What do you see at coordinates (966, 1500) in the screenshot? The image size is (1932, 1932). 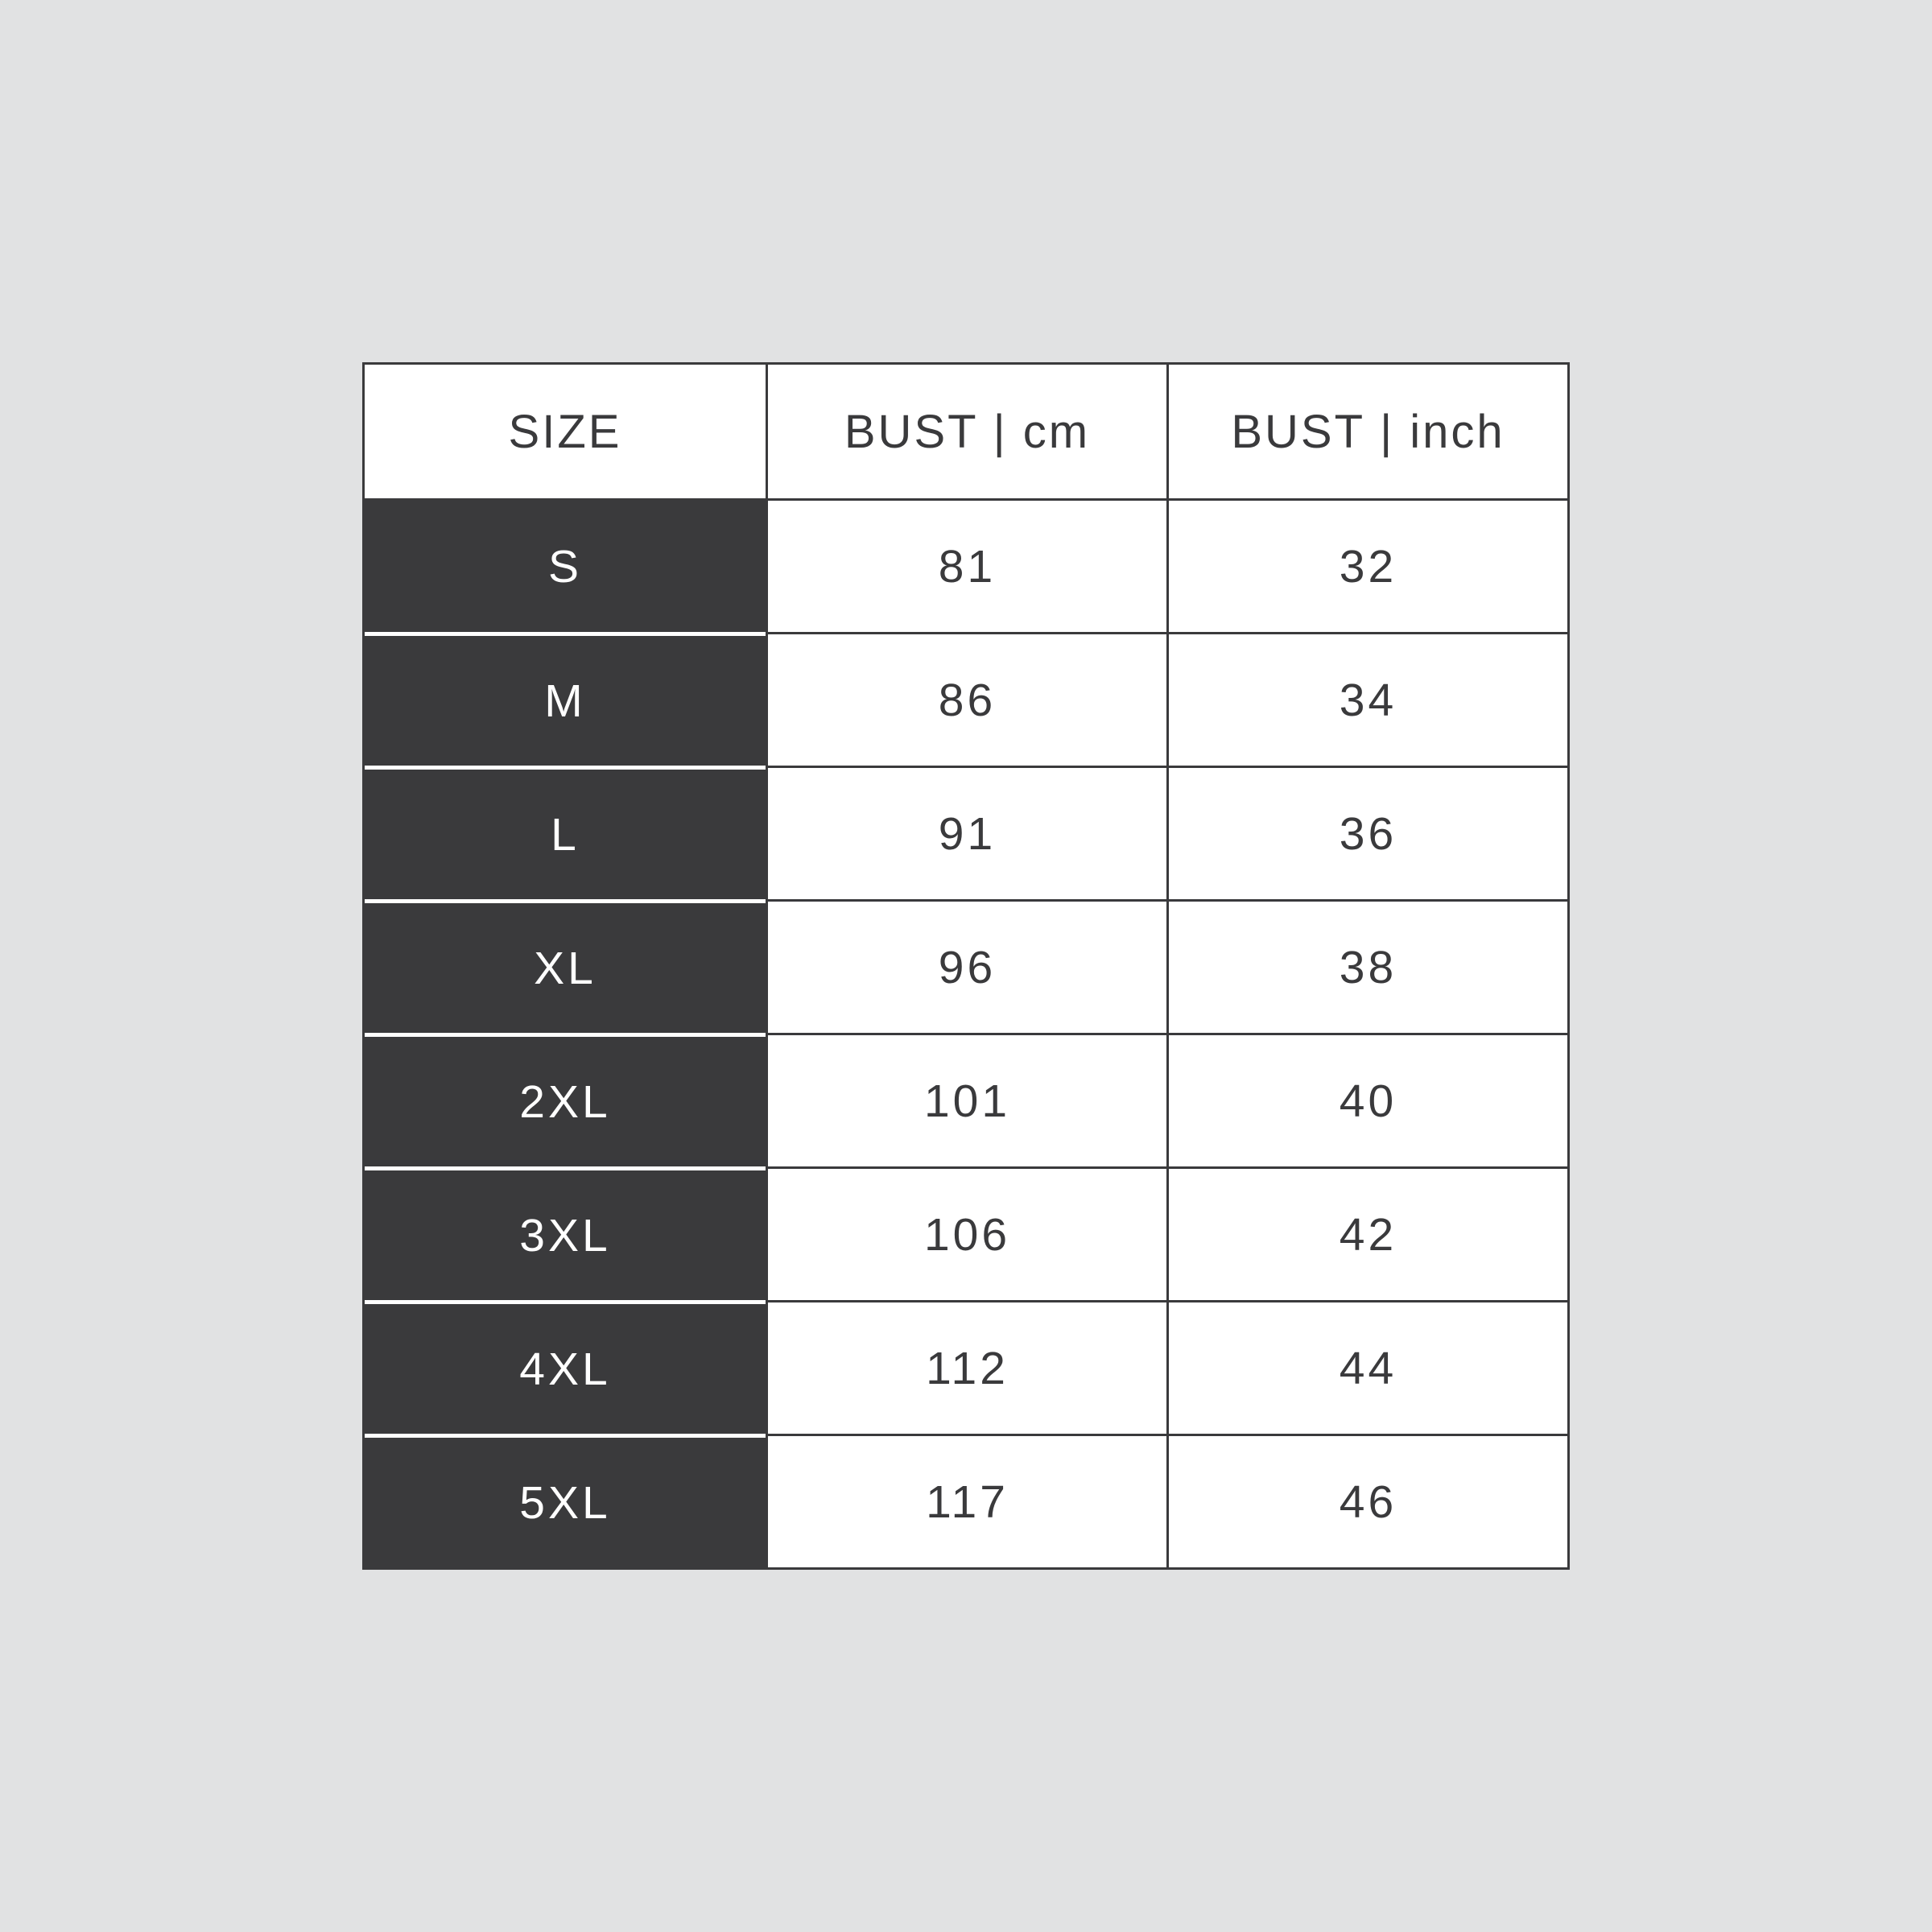 I see `bust-cm-cell: 117` at bounding box center [966, 1500].